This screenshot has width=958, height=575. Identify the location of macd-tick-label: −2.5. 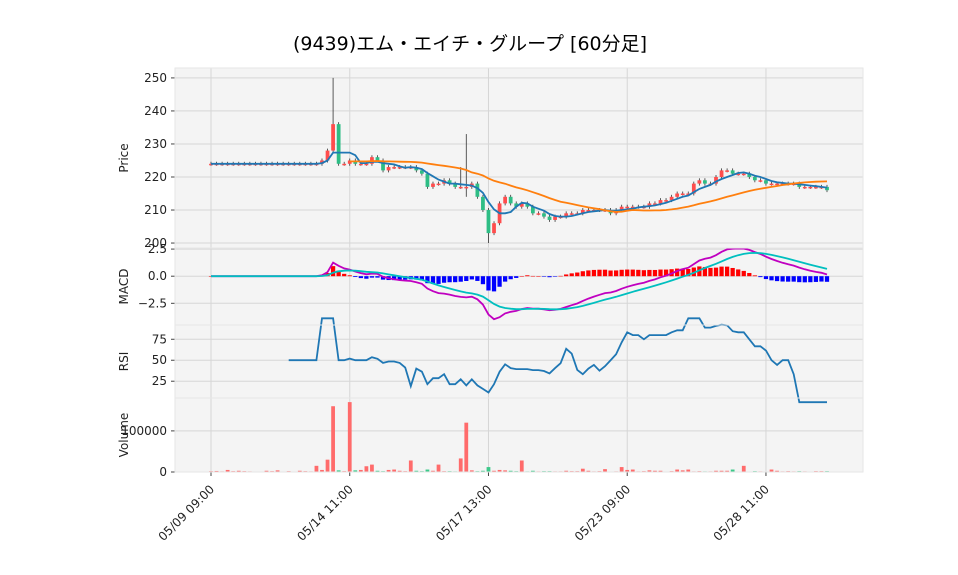
(152, 303).